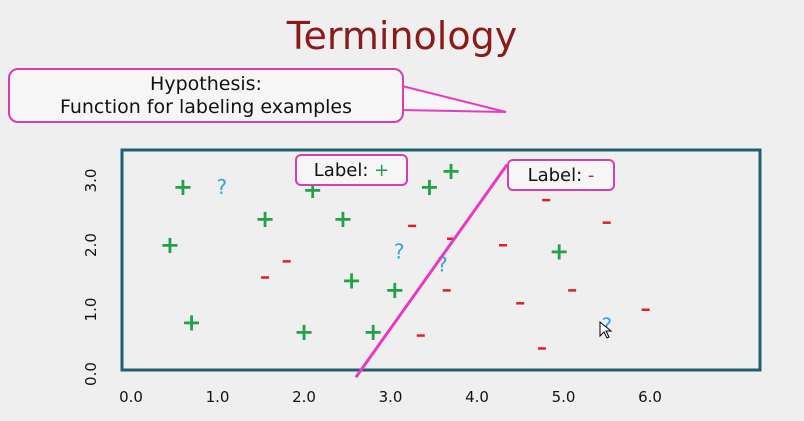 Image resolution: width=804 pixels, height=421 pixels. Describe the element at coordinates (650, 397) in the screenshot. I see `x-tick-label: 6.0` at that location.